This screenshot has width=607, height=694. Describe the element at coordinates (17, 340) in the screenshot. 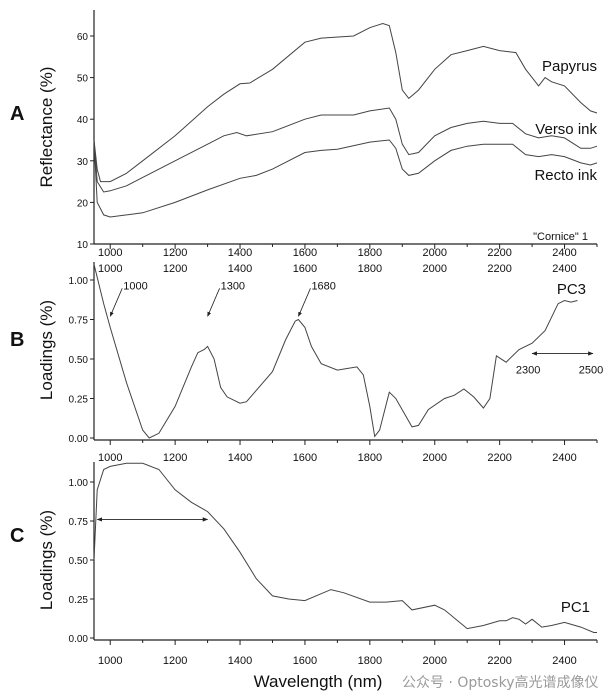

I see `panel-letter: B` at that location.